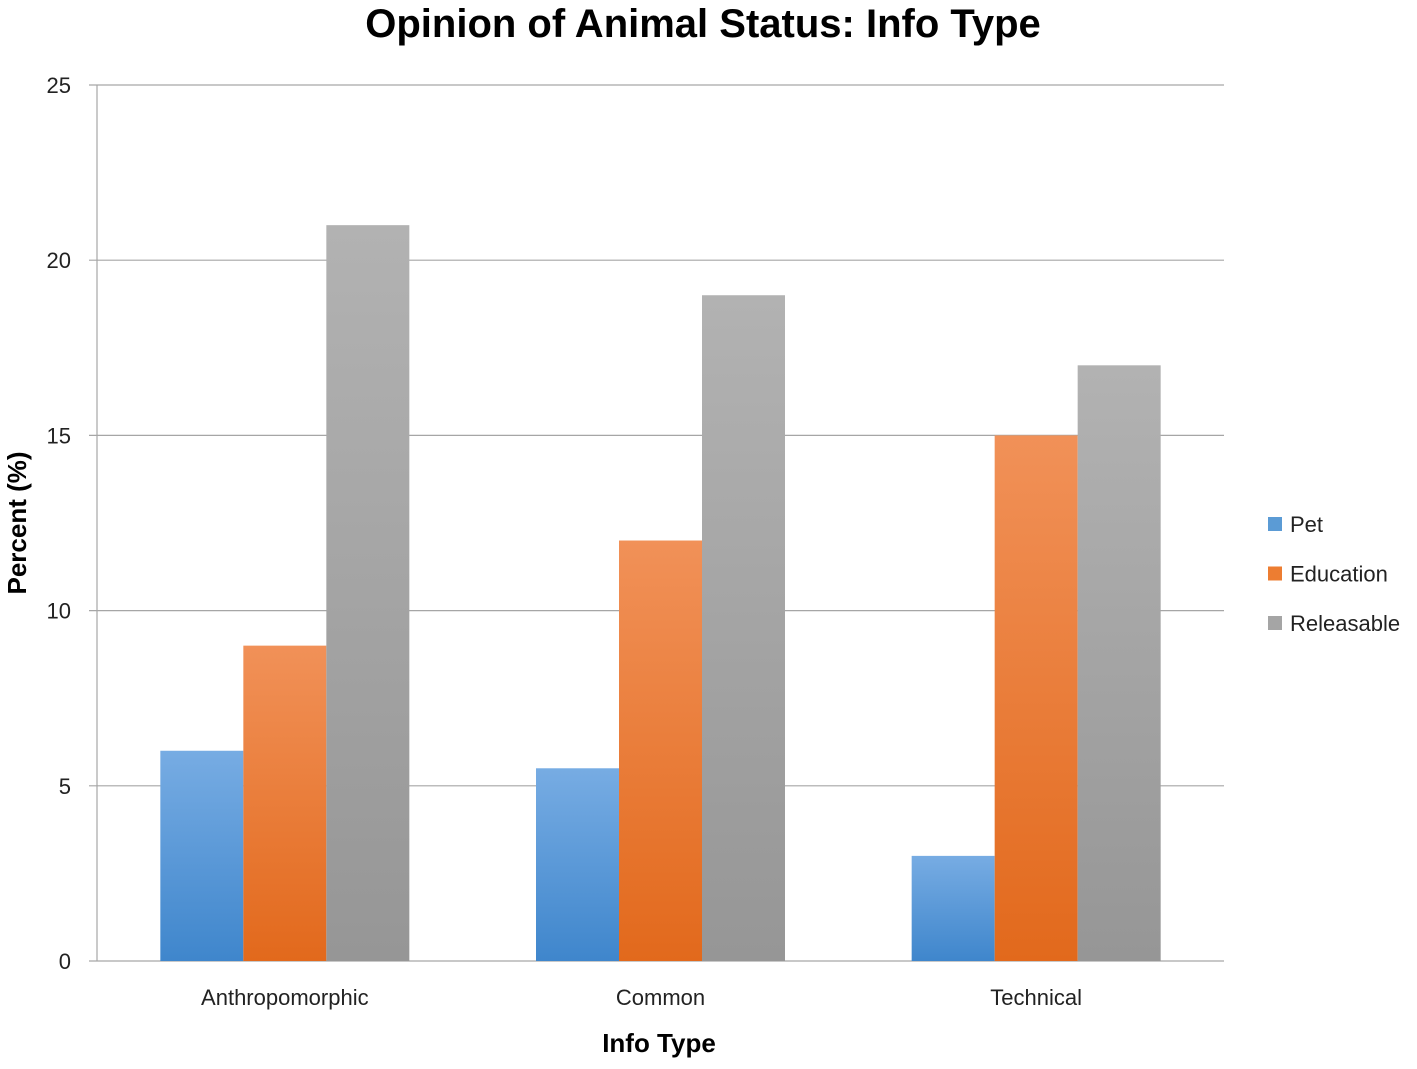 The width and height of the screenshot is (1417, 1069). I want to click on bar-releasable-technical, so click(1119, 663).